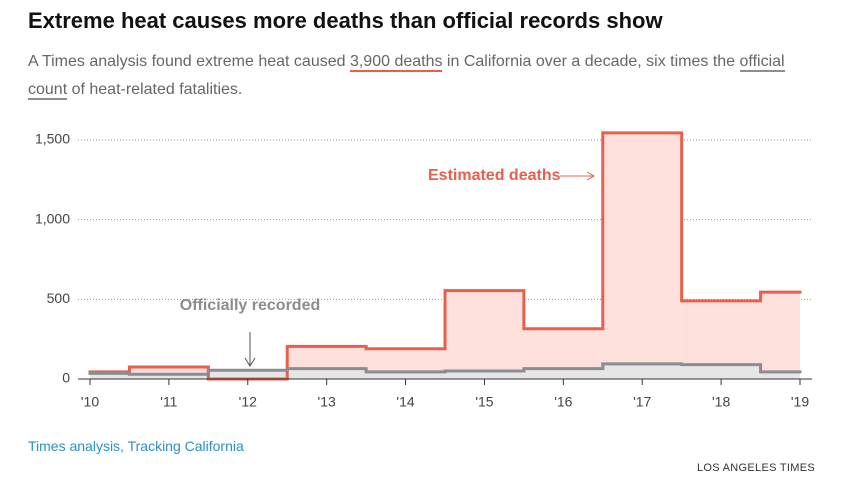 This screenshot has height=495, width=855. What do you see at coordinates (250, 305) in the screenshot?
I see `legend-label: Officially recorded` at bounding box center [250, 305].